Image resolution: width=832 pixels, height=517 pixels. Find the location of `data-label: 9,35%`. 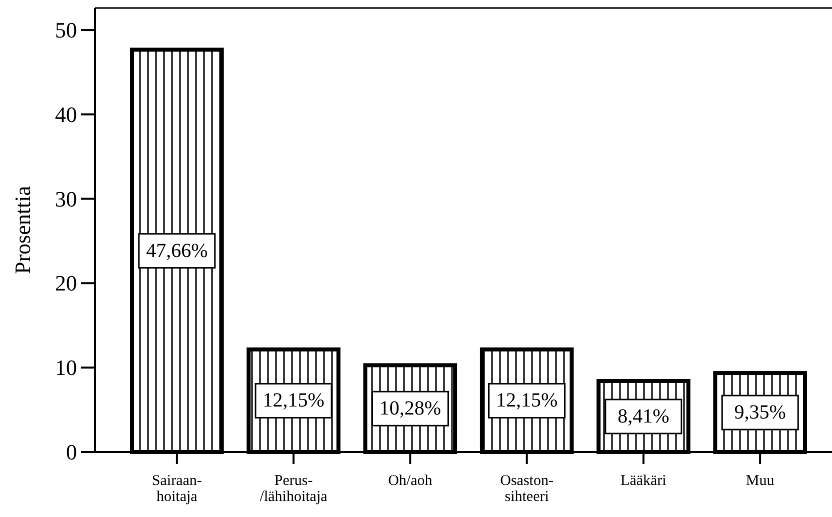

data-label: 9,35% is located at coordinates (760, 413).